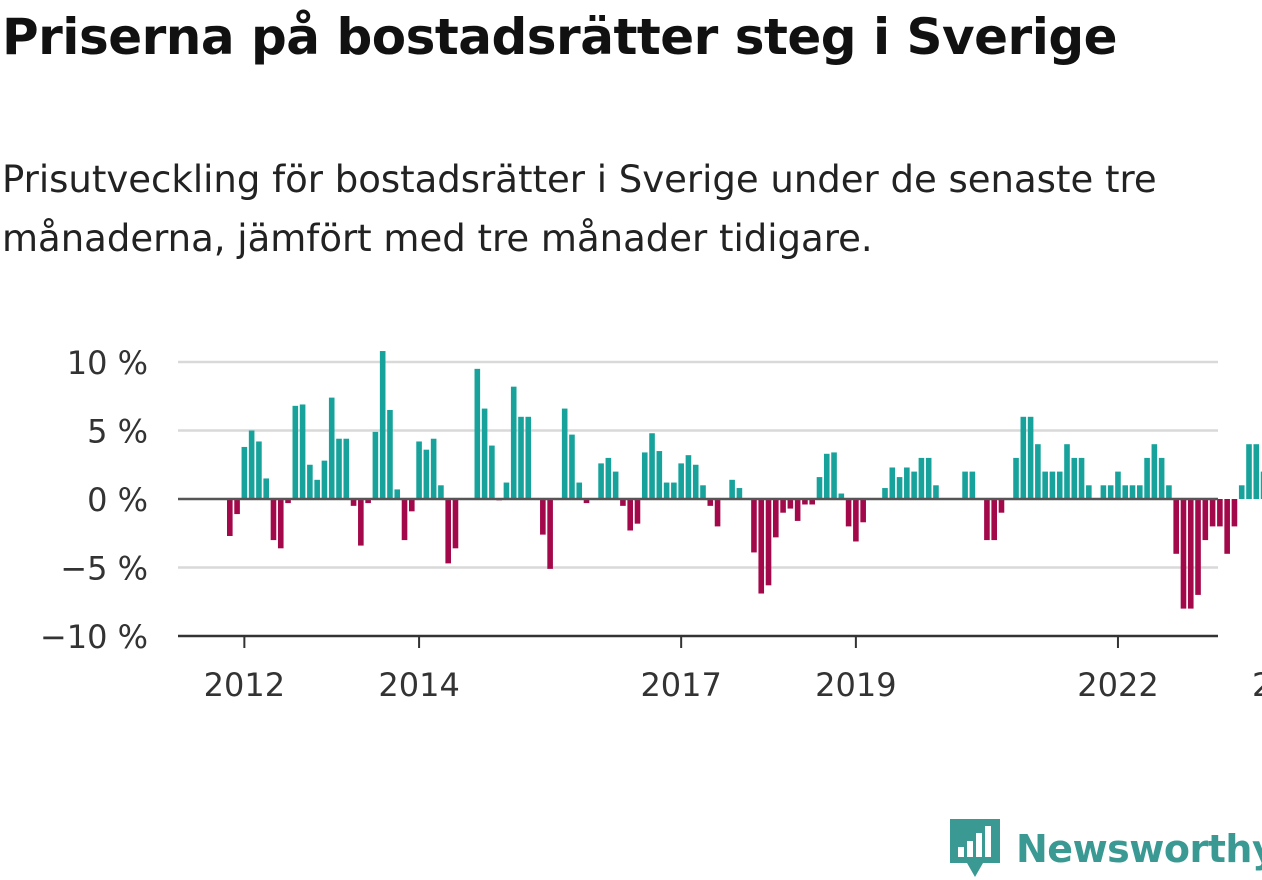  What do you see at coordinates (855, 685) in the screenshot?
I see `x-tick-label: 2019` at bounding box center [855, 685].